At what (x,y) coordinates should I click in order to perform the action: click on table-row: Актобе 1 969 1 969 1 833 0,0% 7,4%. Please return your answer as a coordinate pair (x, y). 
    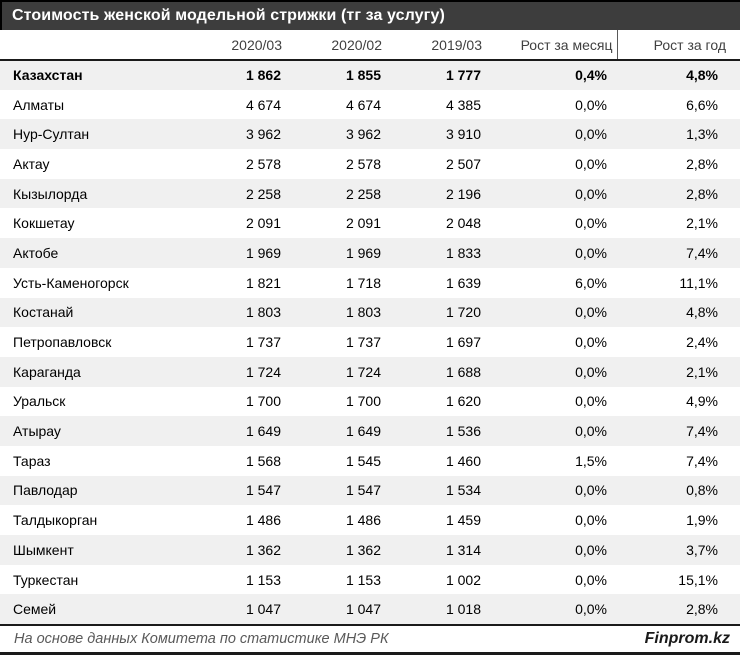
    Looking at the image, I should click on (370, 253).